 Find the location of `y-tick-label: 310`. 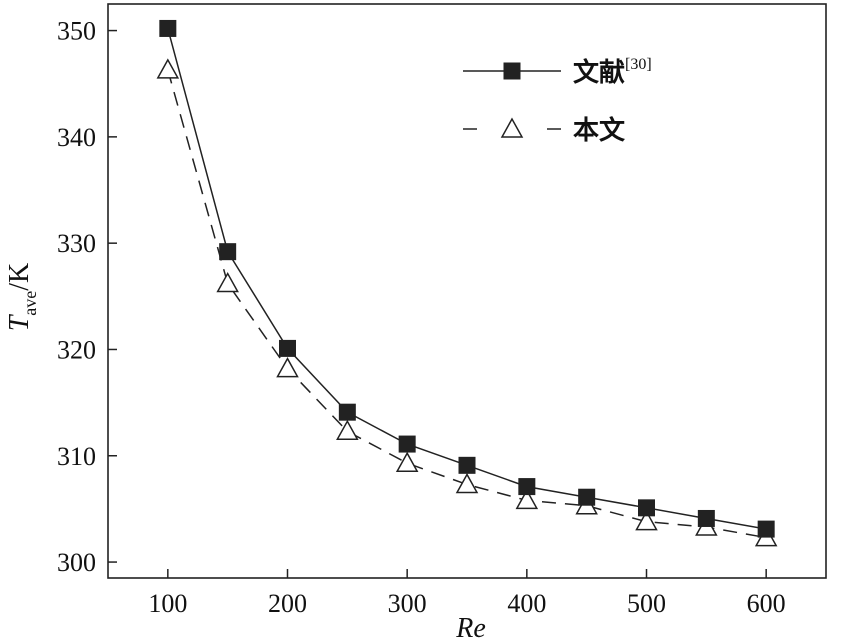

y-tick-label: 310 is located at coordinates (76, 456).